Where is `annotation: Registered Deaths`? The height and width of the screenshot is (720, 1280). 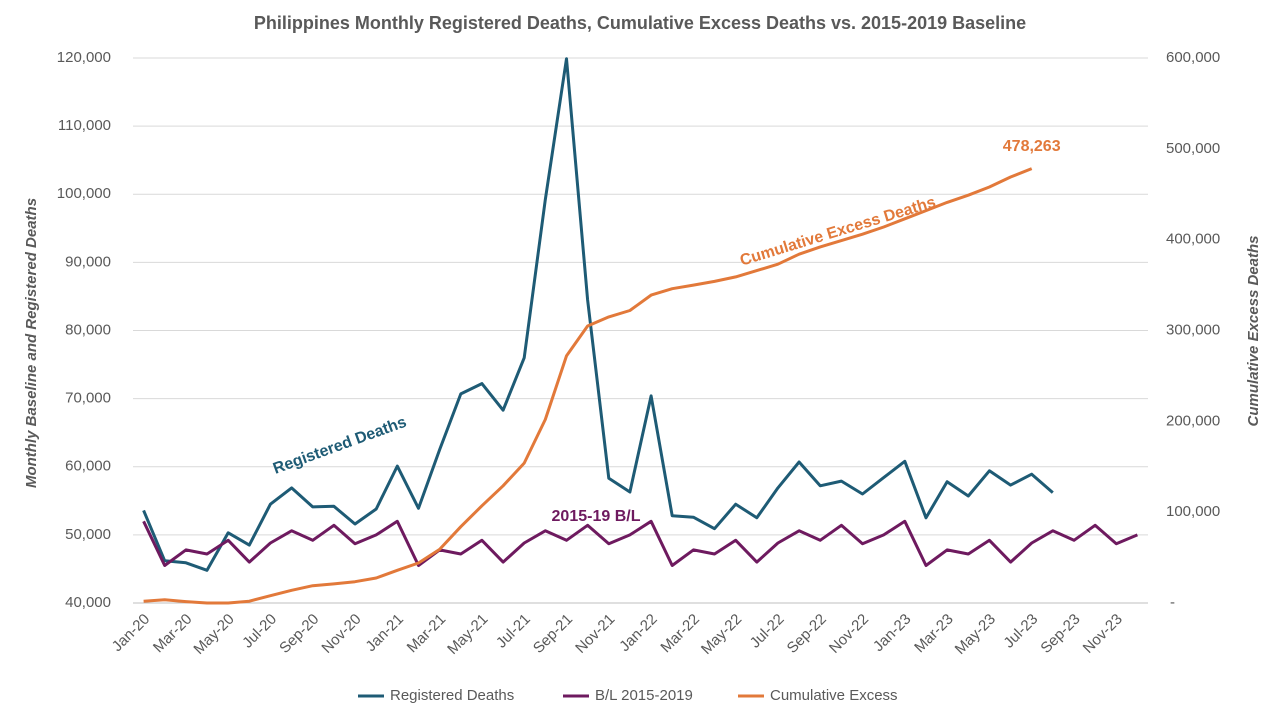
annotation: Registered Deaths is located at coordinates (340, 446).